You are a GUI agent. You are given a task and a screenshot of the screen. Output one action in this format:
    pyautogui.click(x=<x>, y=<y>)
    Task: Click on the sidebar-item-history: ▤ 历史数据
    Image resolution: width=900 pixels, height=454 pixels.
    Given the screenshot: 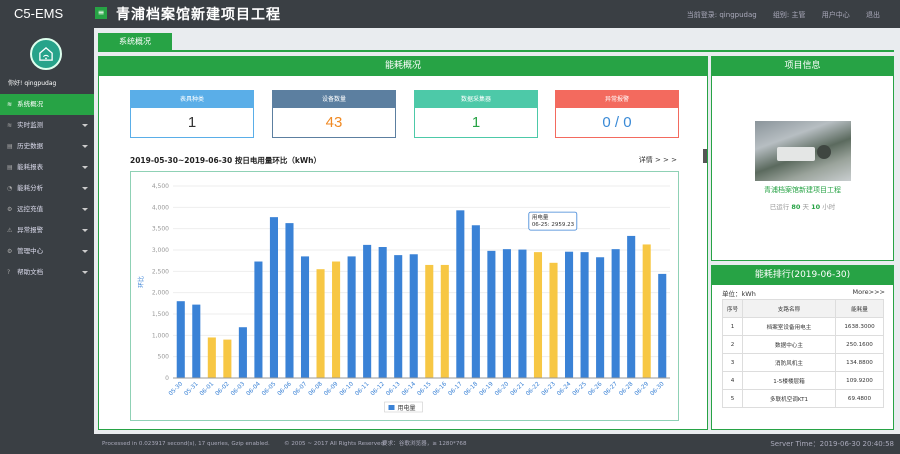 What is the action you would take?
    pyautogui.click(x=47, y=146)
    